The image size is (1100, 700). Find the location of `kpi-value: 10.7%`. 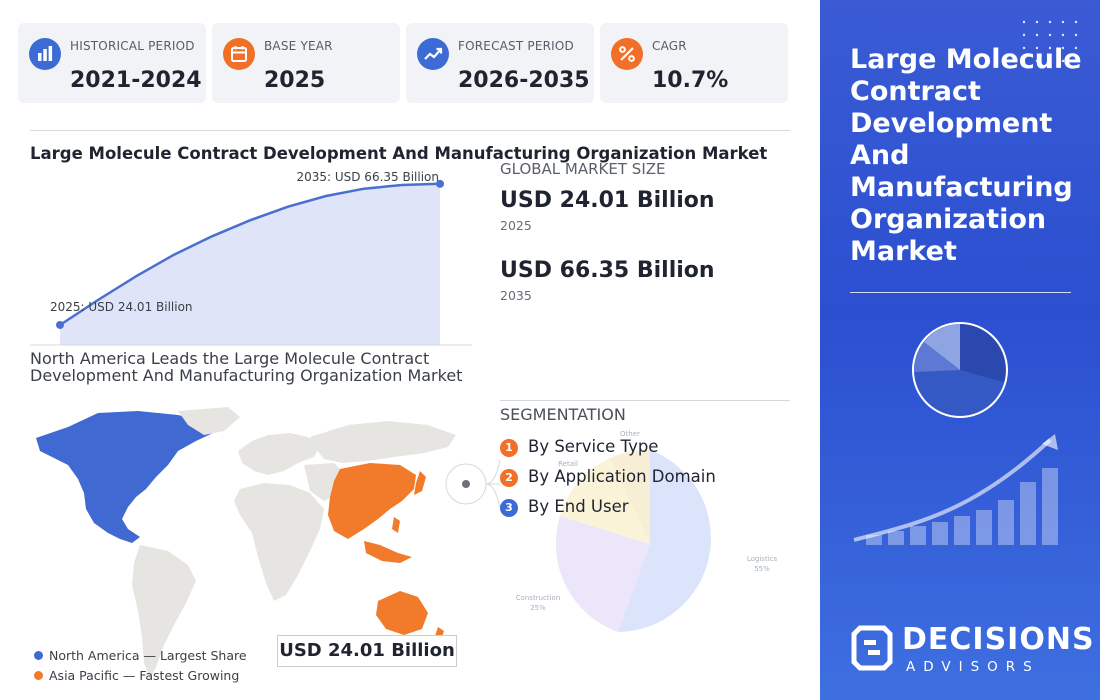

kpi-value: 10.7% is located at coordinates (690, 80).